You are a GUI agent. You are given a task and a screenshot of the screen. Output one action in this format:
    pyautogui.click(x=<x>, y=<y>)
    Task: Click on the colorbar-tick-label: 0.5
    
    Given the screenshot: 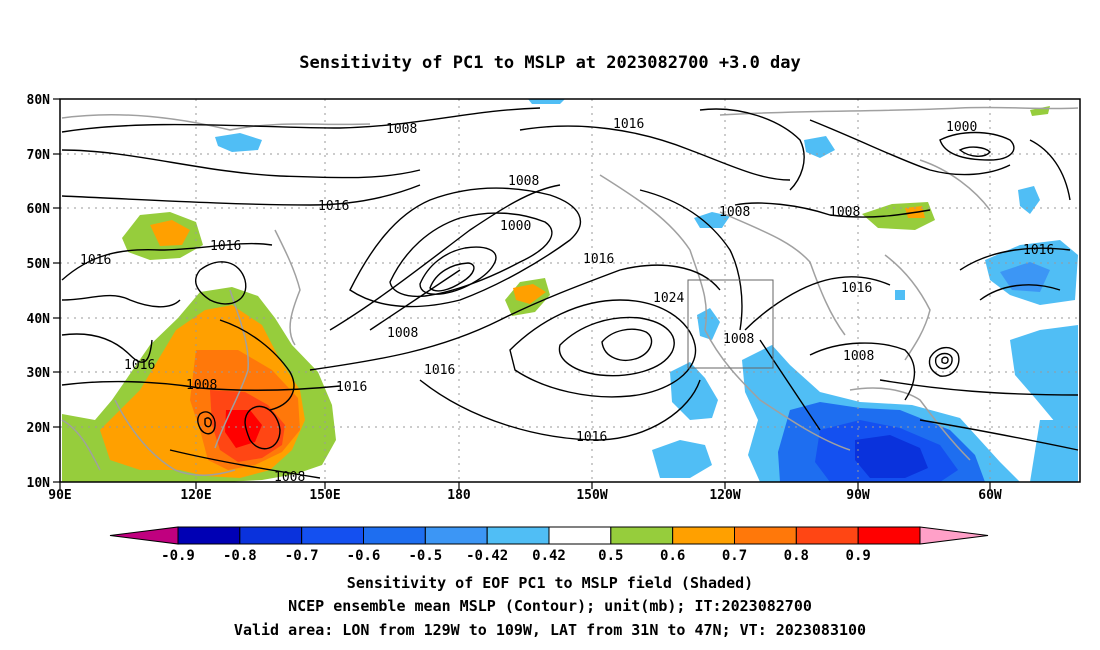 What is the action you would take?
    pyautogui.click(x=610, y=556)
    